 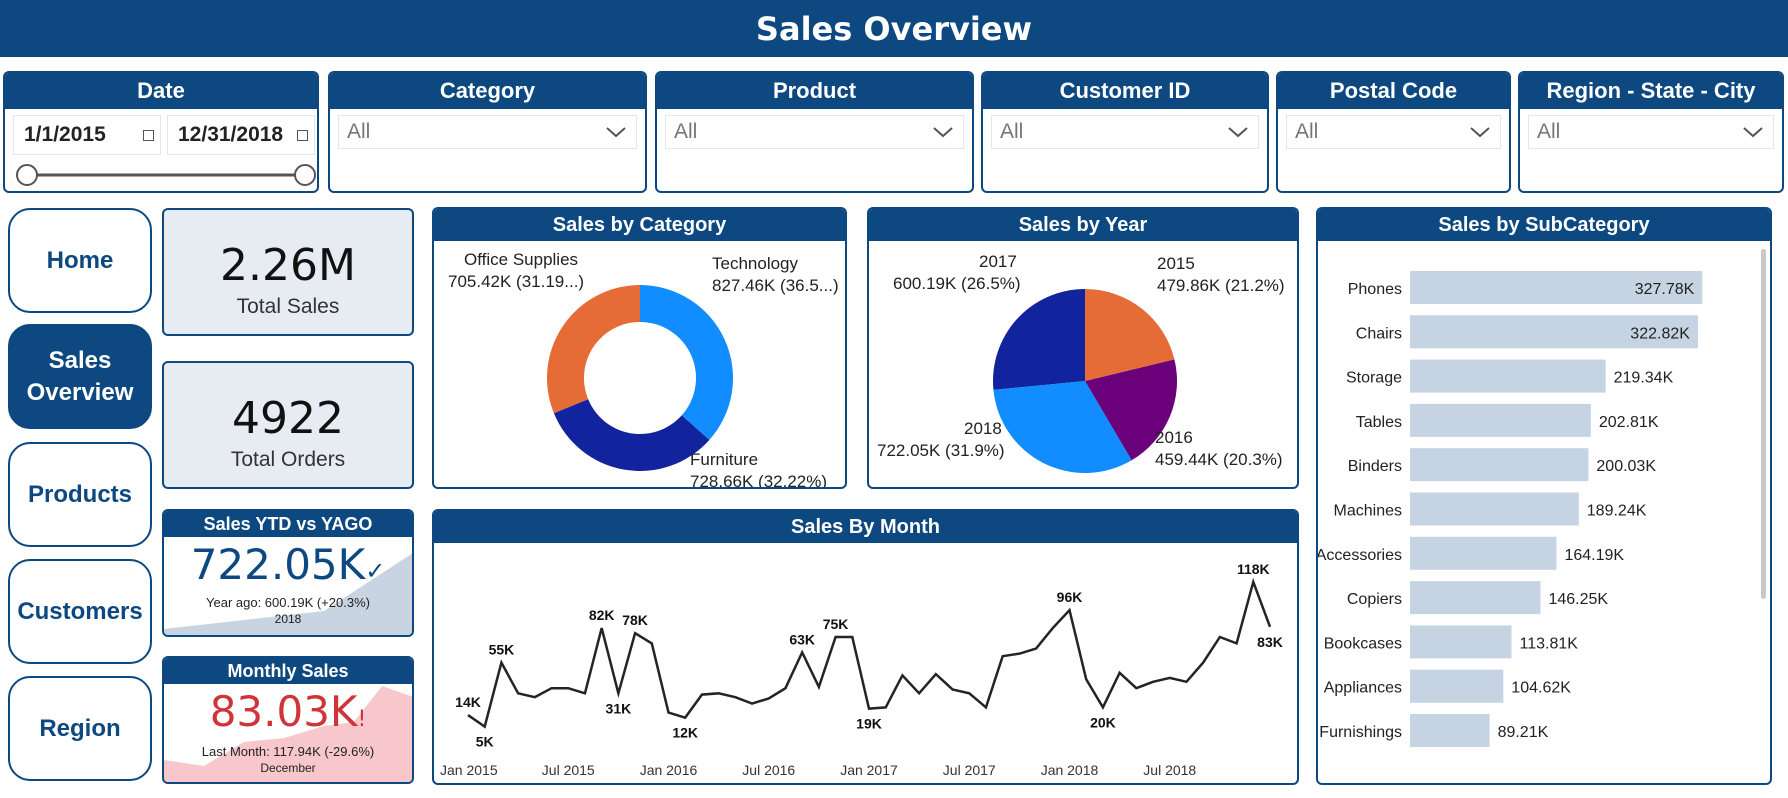 What do you see at coordinates (487, 91) in the screenshot?
I see `category-slicer-title: Category` at bounding box center [487, 91].